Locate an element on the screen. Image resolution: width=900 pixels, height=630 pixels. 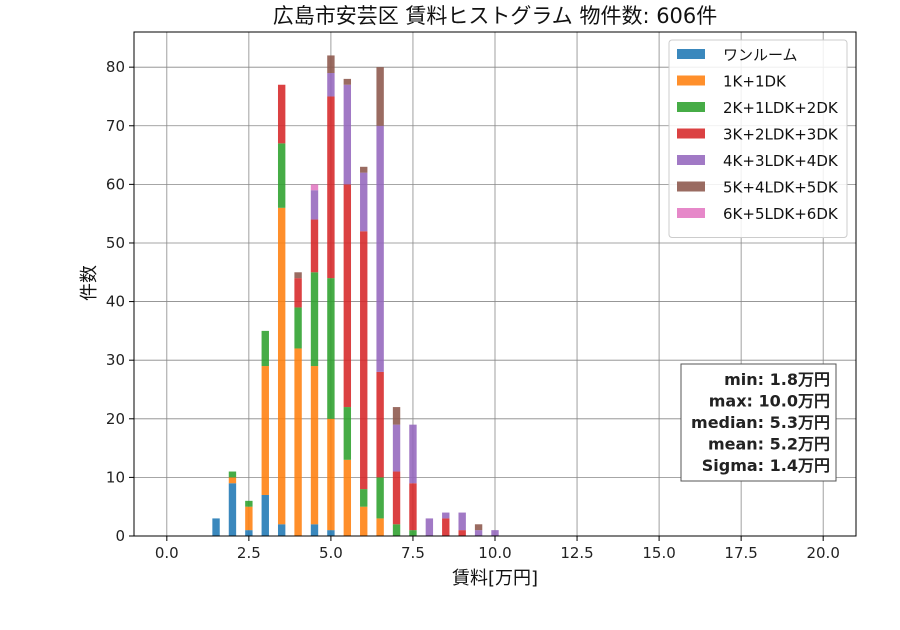
x-tick-label: 2.5 is located at coordinates (249, 553).